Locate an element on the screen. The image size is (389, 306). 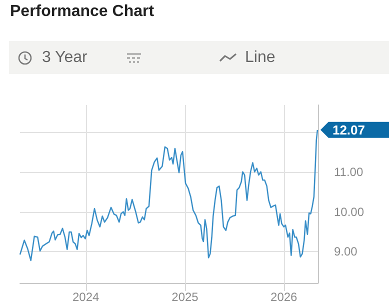
chart-title: Performance Chart is located at coordinates (82, 12).